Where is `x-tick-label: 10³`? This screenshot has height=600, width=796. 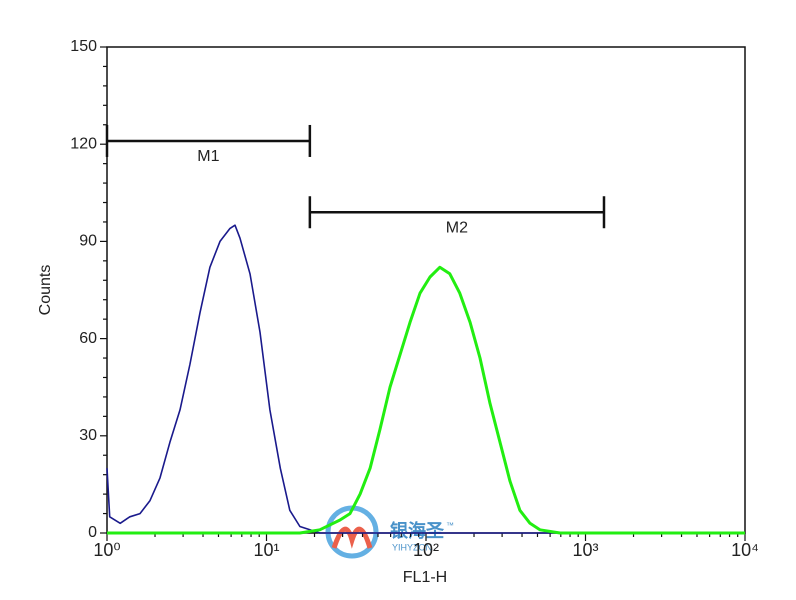 x-tick-label: 10³ is located at coordinates (585, 550).